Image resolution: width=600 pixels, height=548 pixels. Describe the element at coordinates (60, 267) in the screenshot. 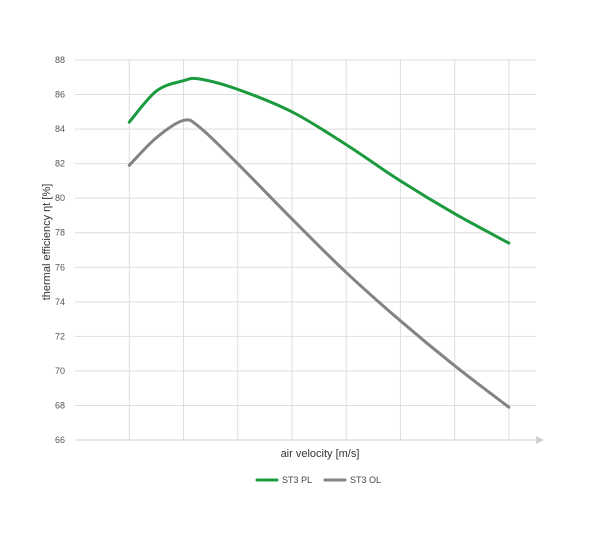

I see `y-tick-label: 76` at that location.